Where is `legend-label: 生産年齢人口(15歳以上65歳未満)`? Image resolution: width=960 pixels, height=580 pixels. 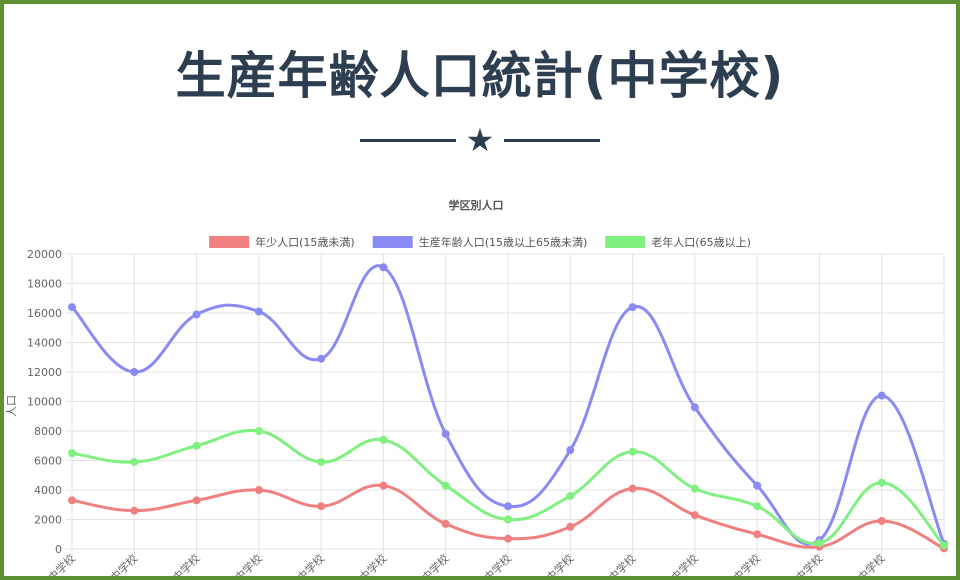
legend-label: 生産年齢人口(15歳以上65歳未満) is located at coordinates (503, 242).